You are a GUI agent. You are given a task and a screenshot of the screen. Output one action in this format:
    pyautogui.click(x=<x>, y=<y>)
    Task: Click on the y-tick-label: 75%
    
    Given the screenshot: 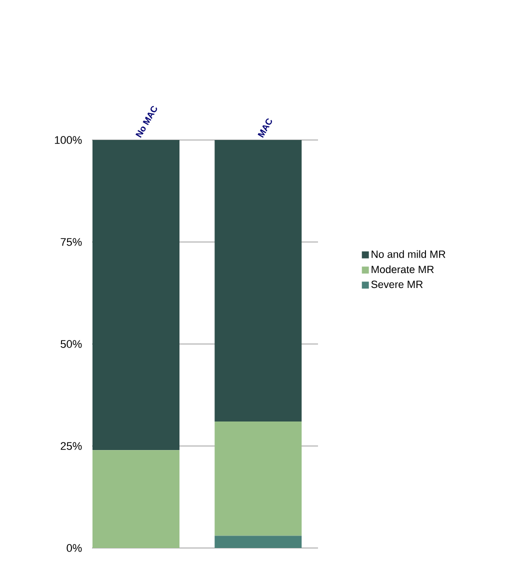 What is the action you would take?
    pyautogui.click(x=71, y=242)
    